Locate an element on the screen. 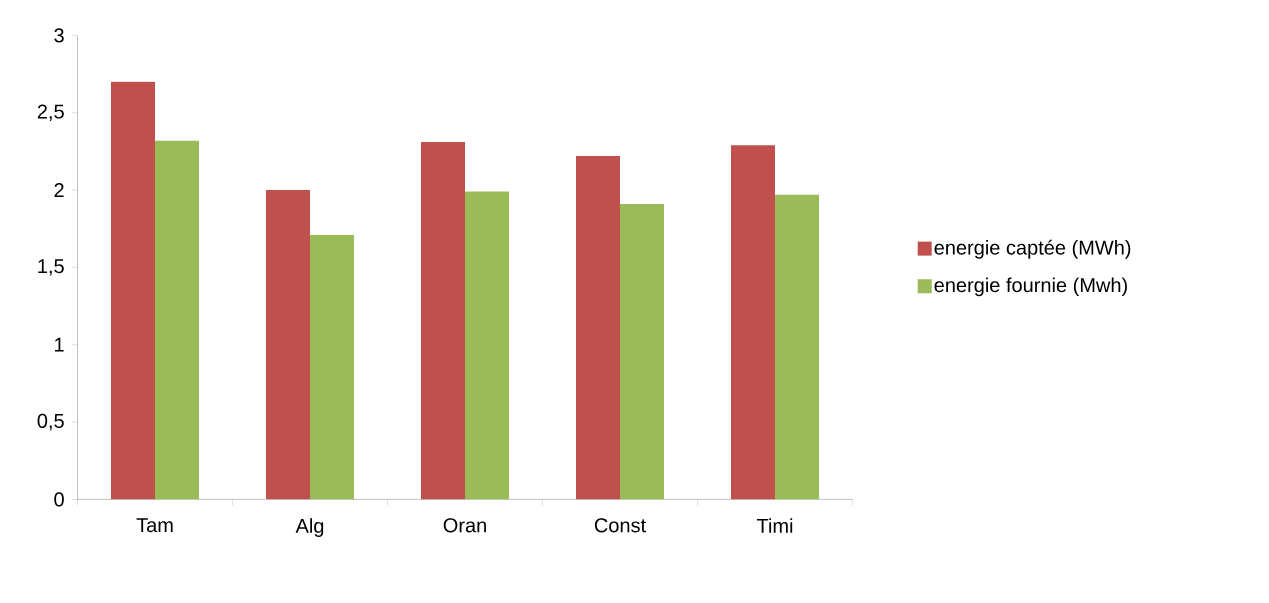 The width and height of the screenshot is (1269, 603). y-tick-label: 3 is located at coordinates (59, 35).